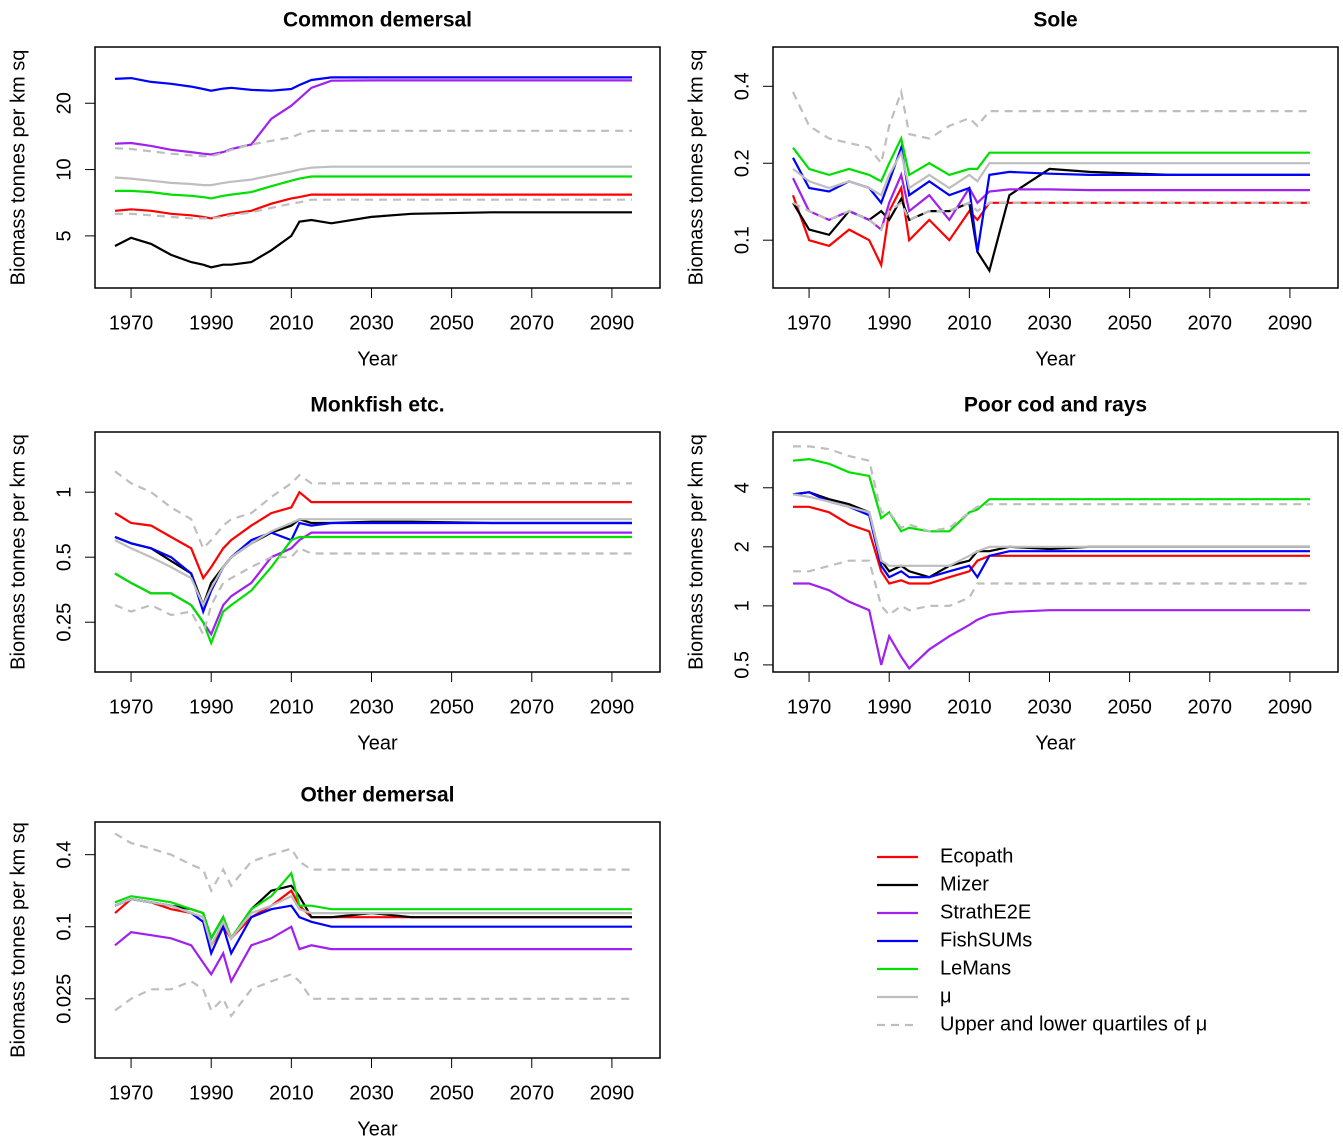 The image size is (1343, 1141). Describe the element at coordinates (377, 795) in the screenshot. I see `panel-title: Other demersal` at that location.